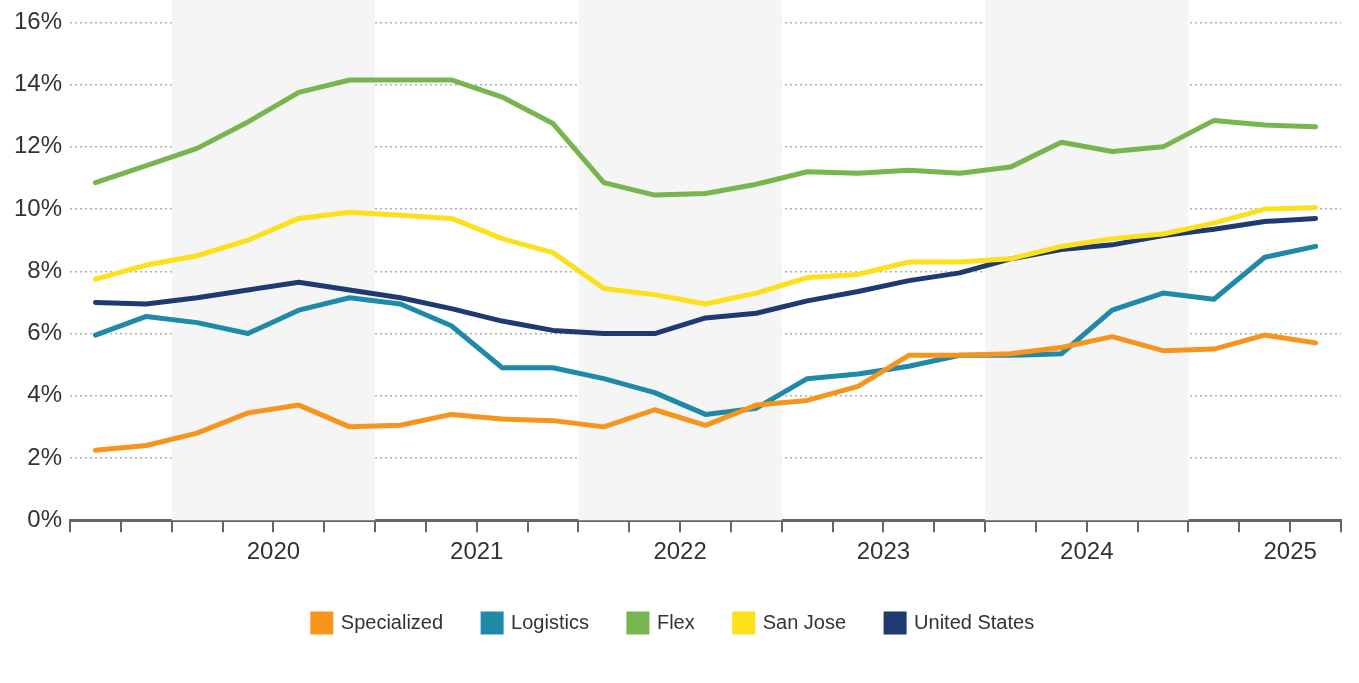  Describe the element at coordinates (477, 551) in the screenshot. I see `x-tick-label: 2021` at that location.